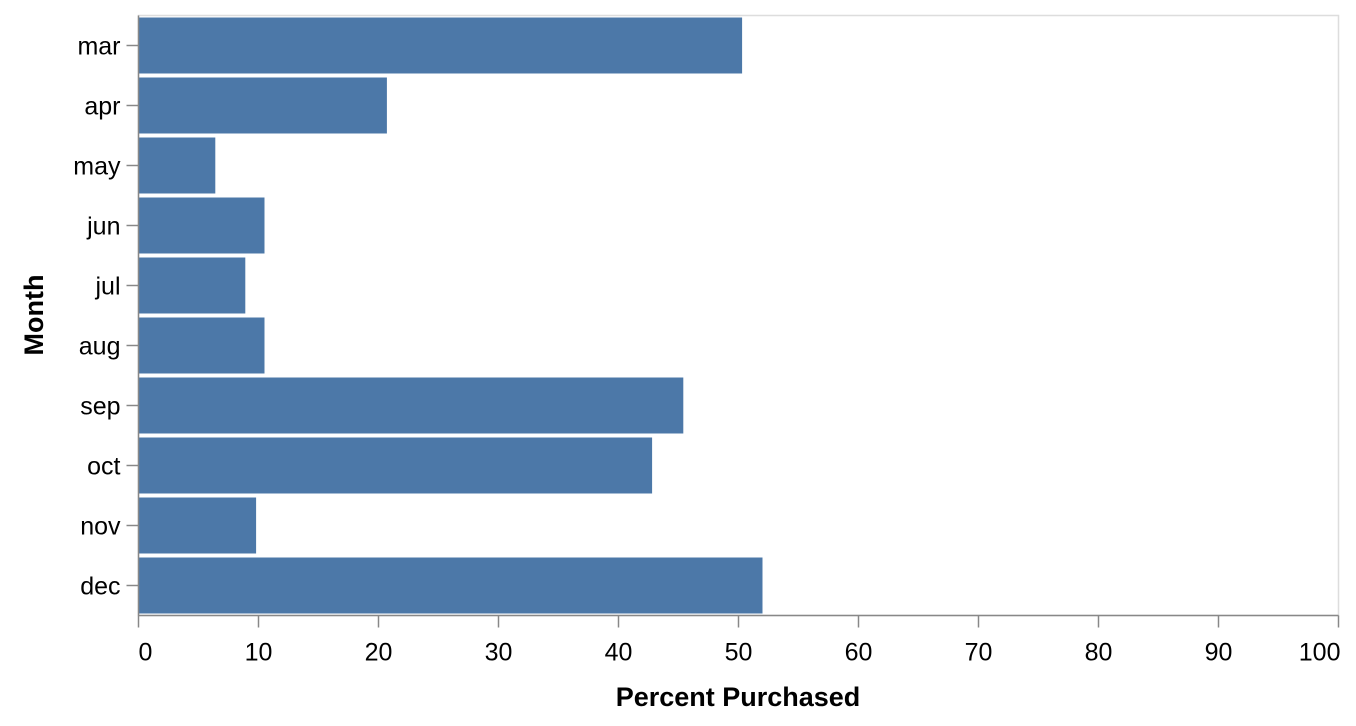 This screenshot has height=726, width=1356. What do you see at coordinates (34, 315) in the screenshot?
I see `y-axis-title: Month` at bounding box center [34, 315].